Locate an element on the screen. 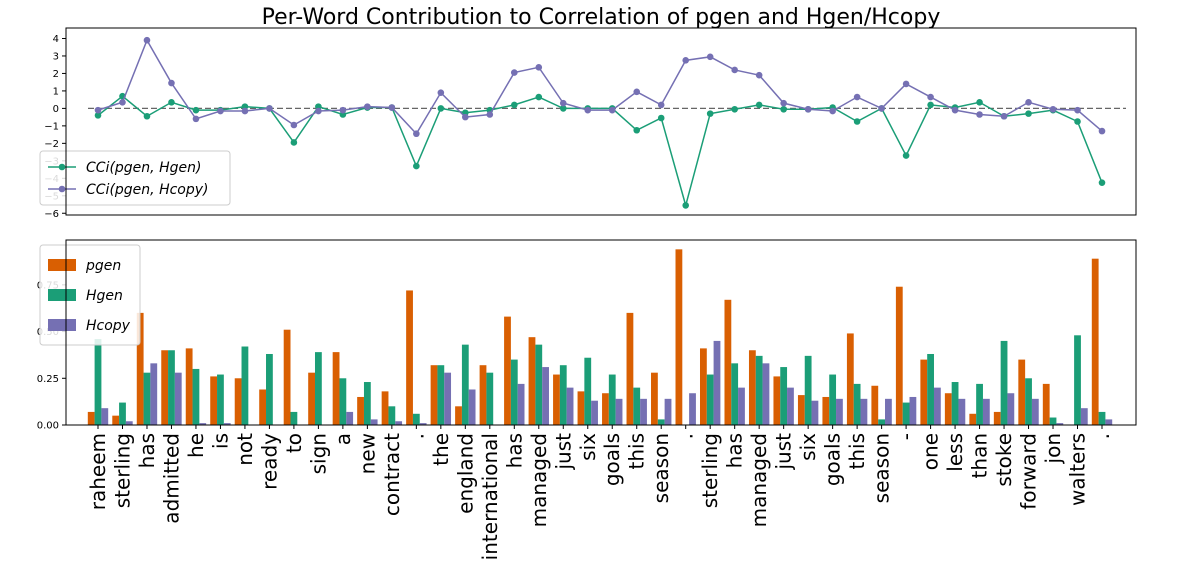 The width and height of the screenshot is (1182, 572). y-tick-label: −2 is located at coordinates (51, 144).